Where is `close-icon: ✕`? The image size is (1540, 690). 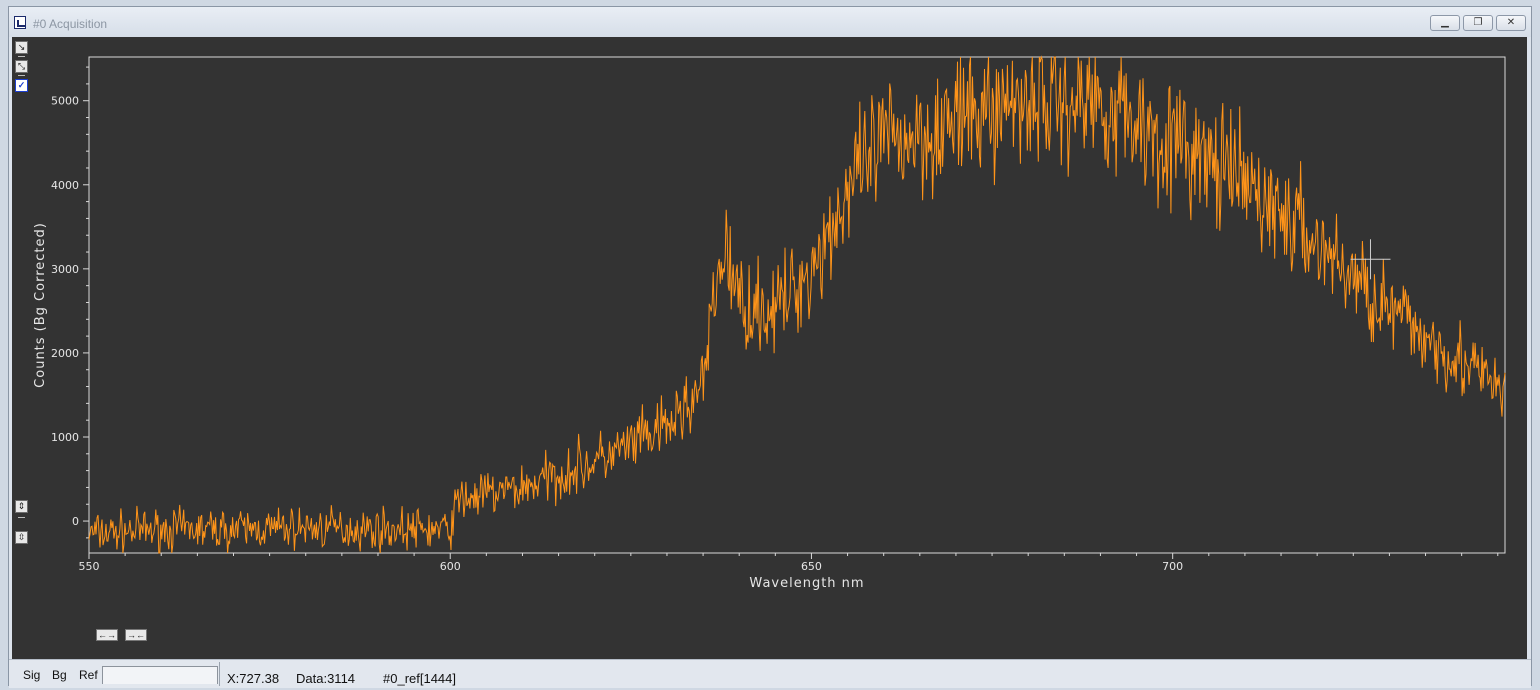
close-icon: ✕ is located at coordinates (1511, 22).